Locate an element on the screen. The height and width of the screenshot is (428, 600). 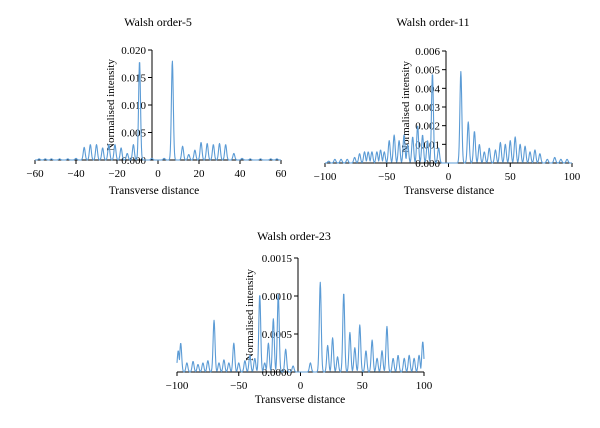
chart-title: Walsh order-23 is located at coordinates (294, 236).